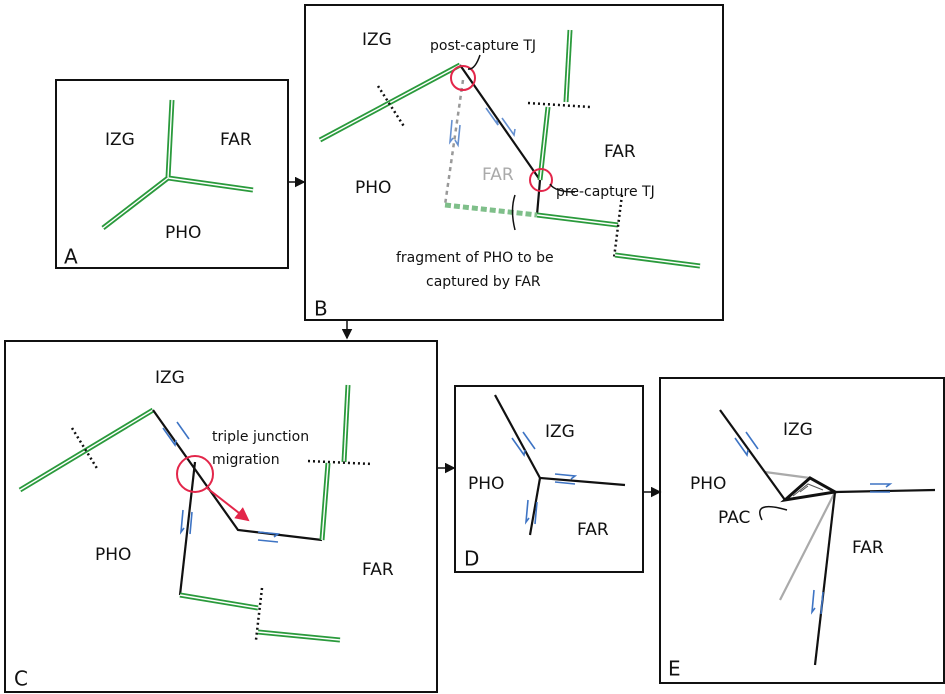  I want to click on panel-letter: E, so click(674, 669).